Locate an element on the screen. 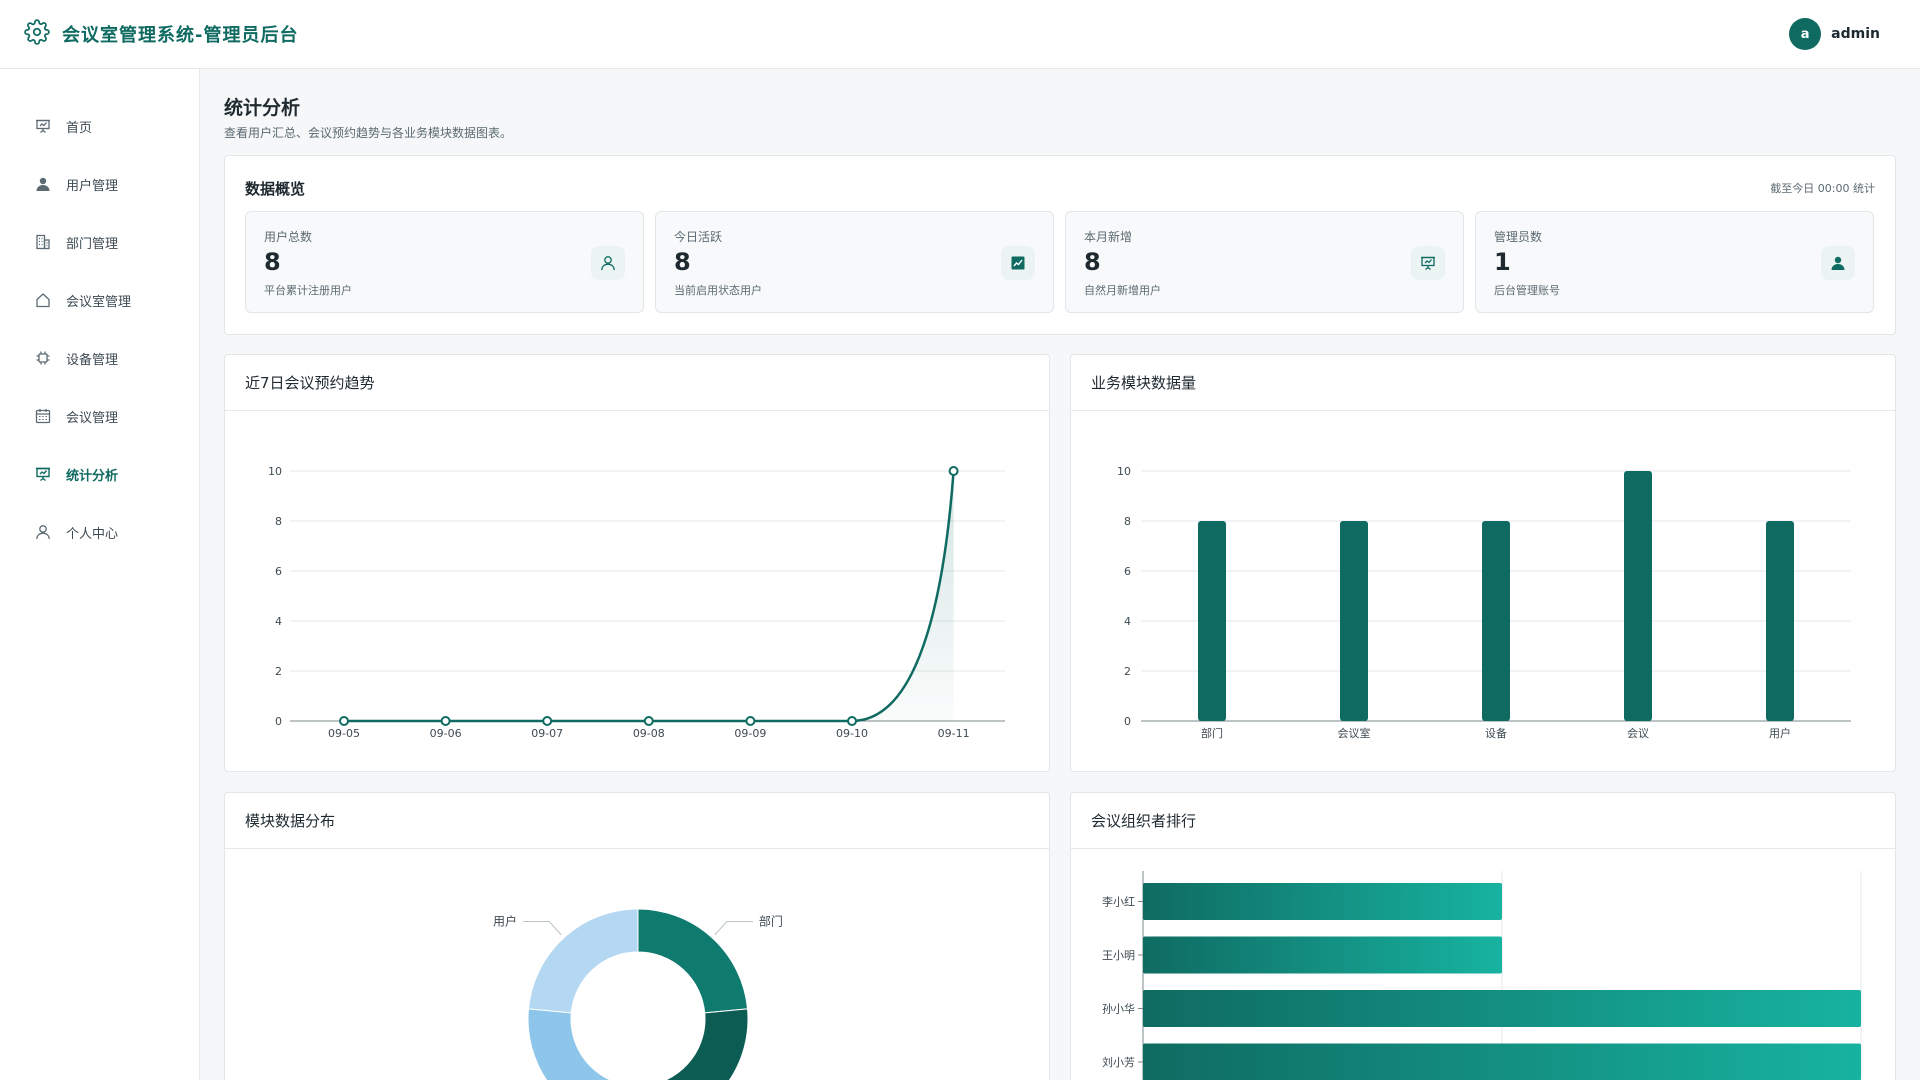  x-tick-label: 09-07 is located at coordinates (547, 733).